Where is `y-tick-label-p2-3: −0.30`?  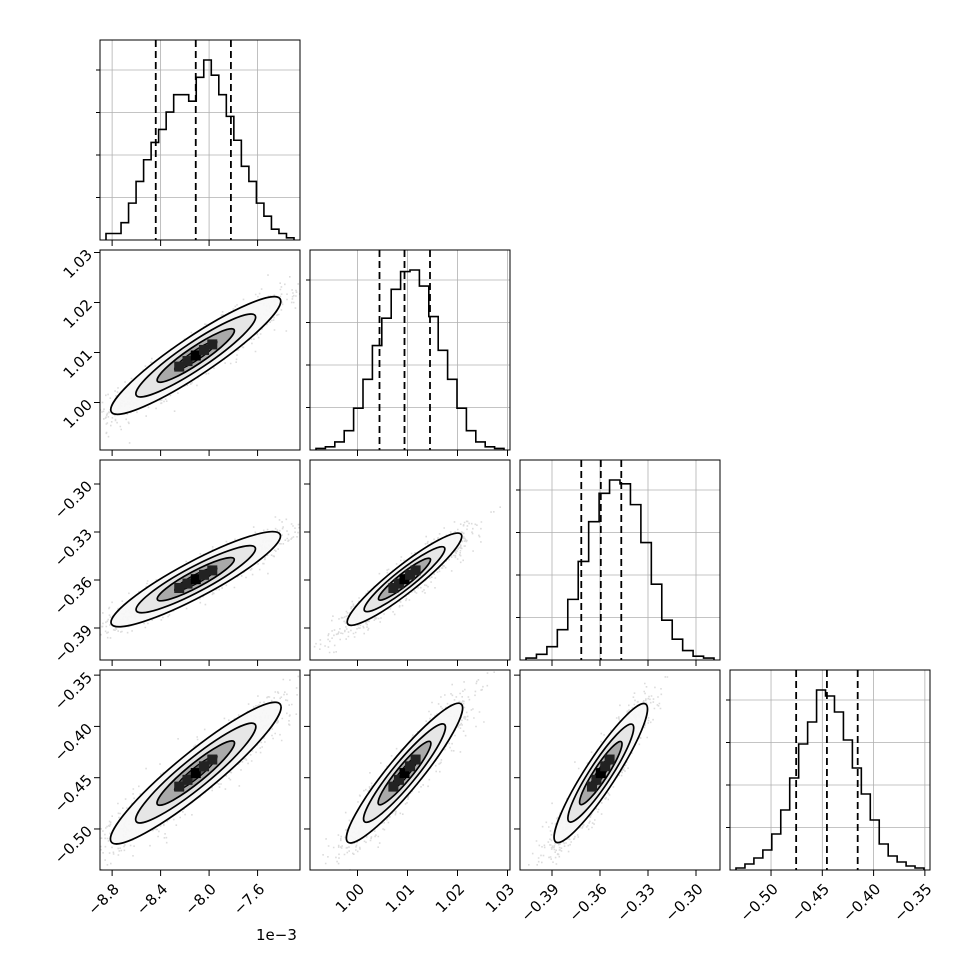
y-tick-label-p2-3: −0.30 is located at coordinates (73, 499).